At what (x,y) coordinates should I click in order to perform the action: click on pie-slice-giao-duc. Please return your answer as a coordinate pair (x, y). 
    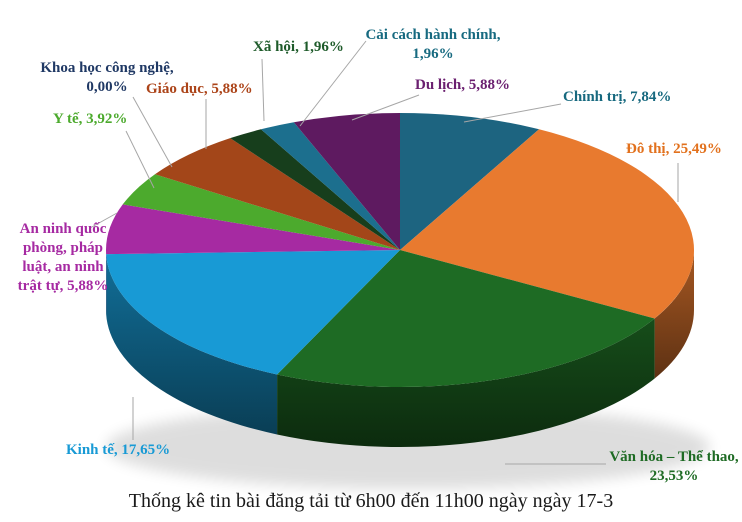
    Looking at the image, I should click on (277, 194).